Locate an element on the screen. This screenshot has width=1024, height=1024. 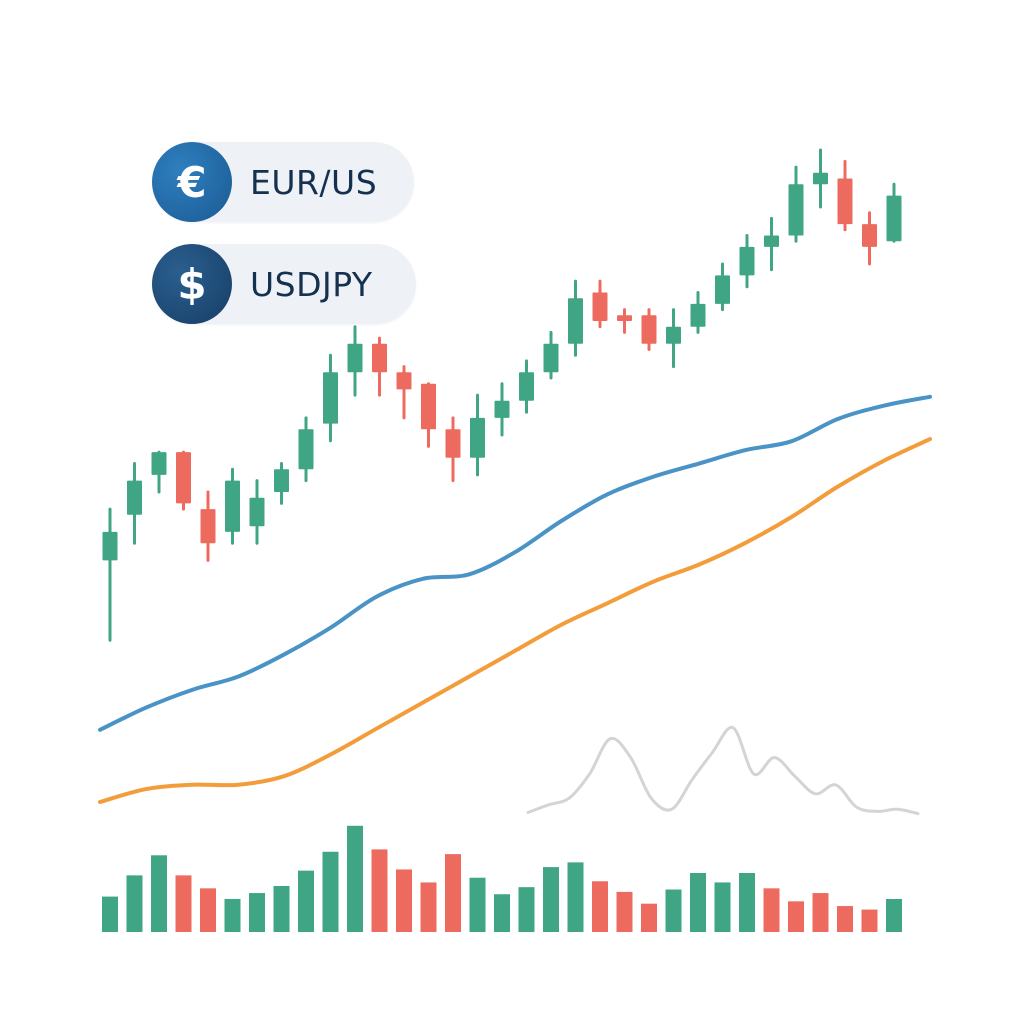
euro-icon: € is located at coordinates (192, 182).